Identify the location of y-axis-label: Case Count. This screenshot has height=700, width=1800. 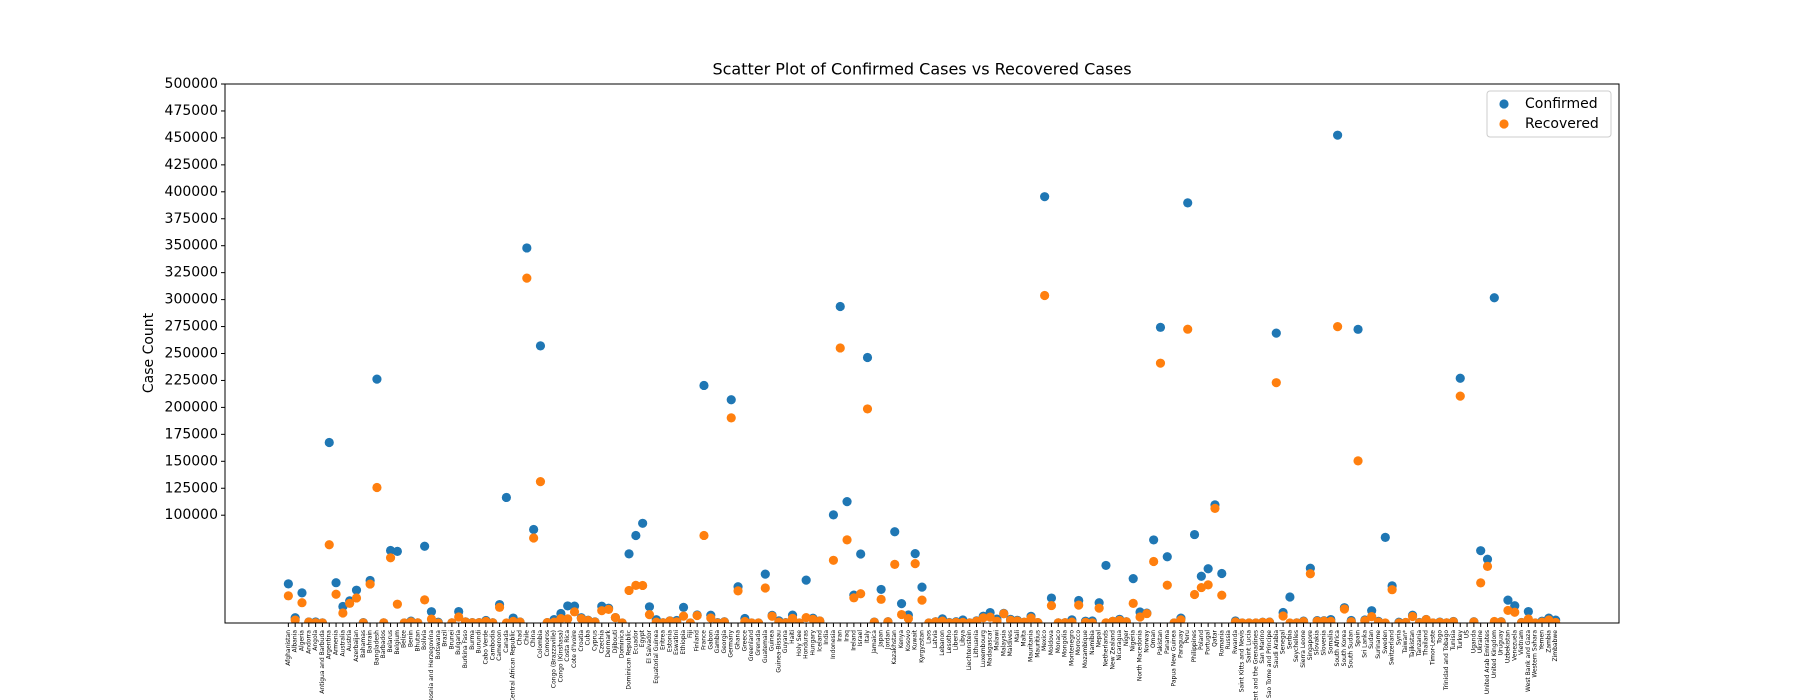
(149, 352).